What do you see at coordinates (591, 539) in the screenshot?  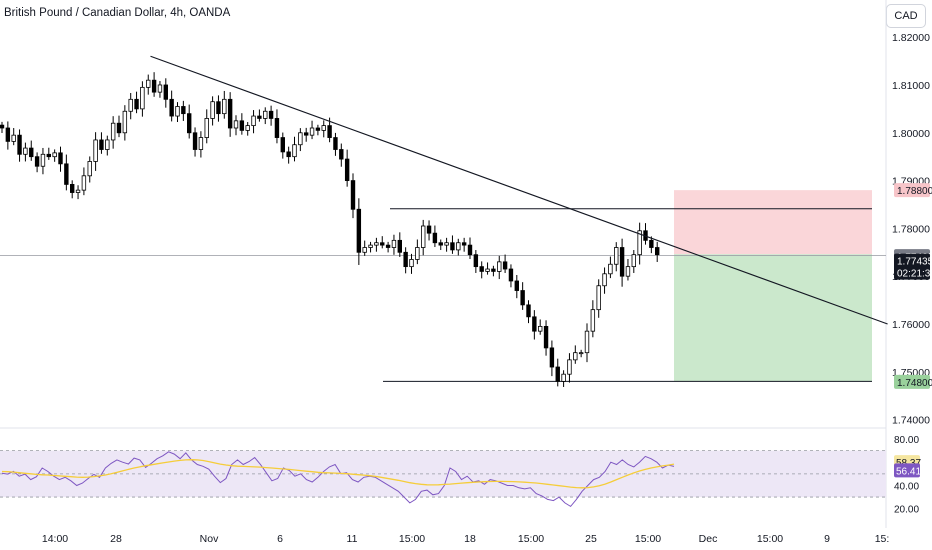 I see `time-tick-label: 25` at bounding box center [591, 539].